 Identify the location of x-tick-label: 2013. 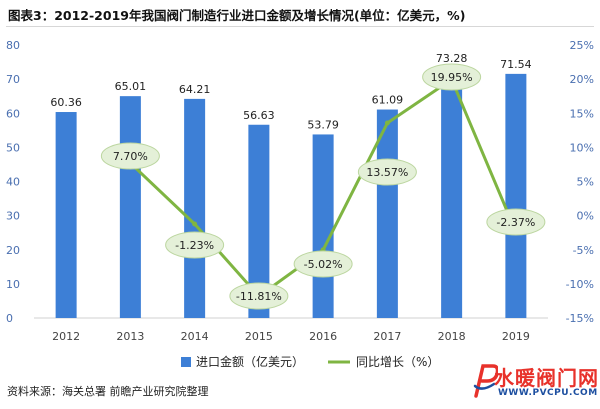
(130, 336).